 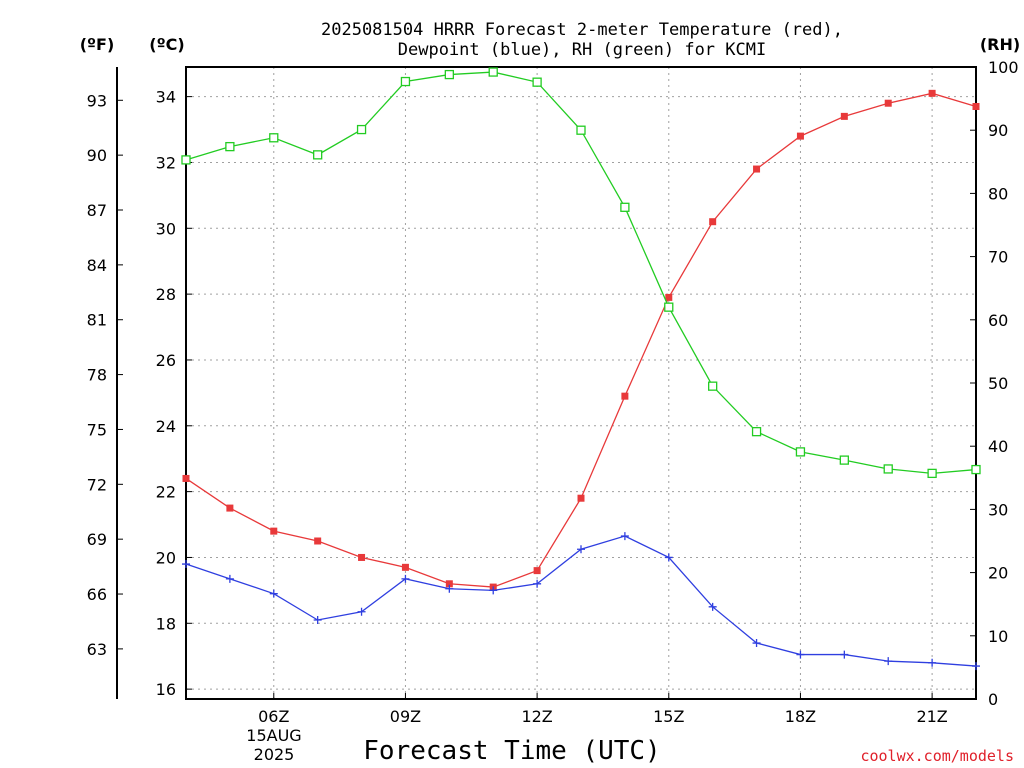 I want to click on rh-tick-label: 90, so click(x=998, y=130).